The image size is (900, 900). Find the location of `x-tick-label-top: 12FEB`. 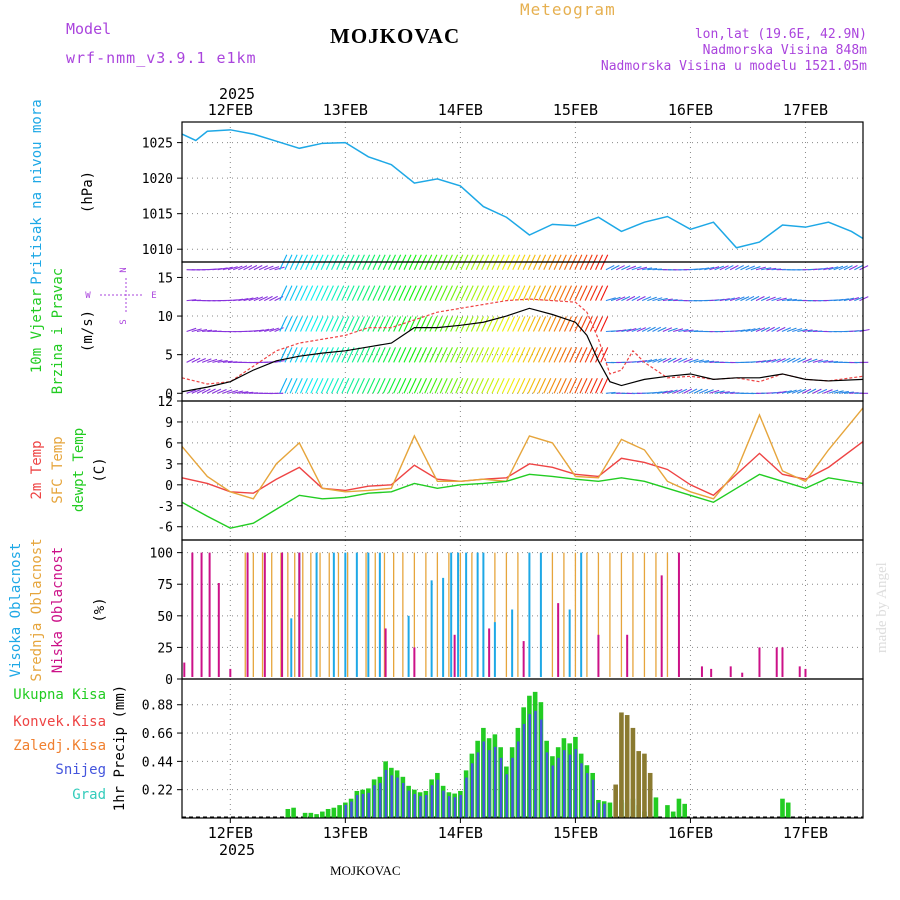

x-tick-label-top: 12FEB is located at coordinates (230, 110).